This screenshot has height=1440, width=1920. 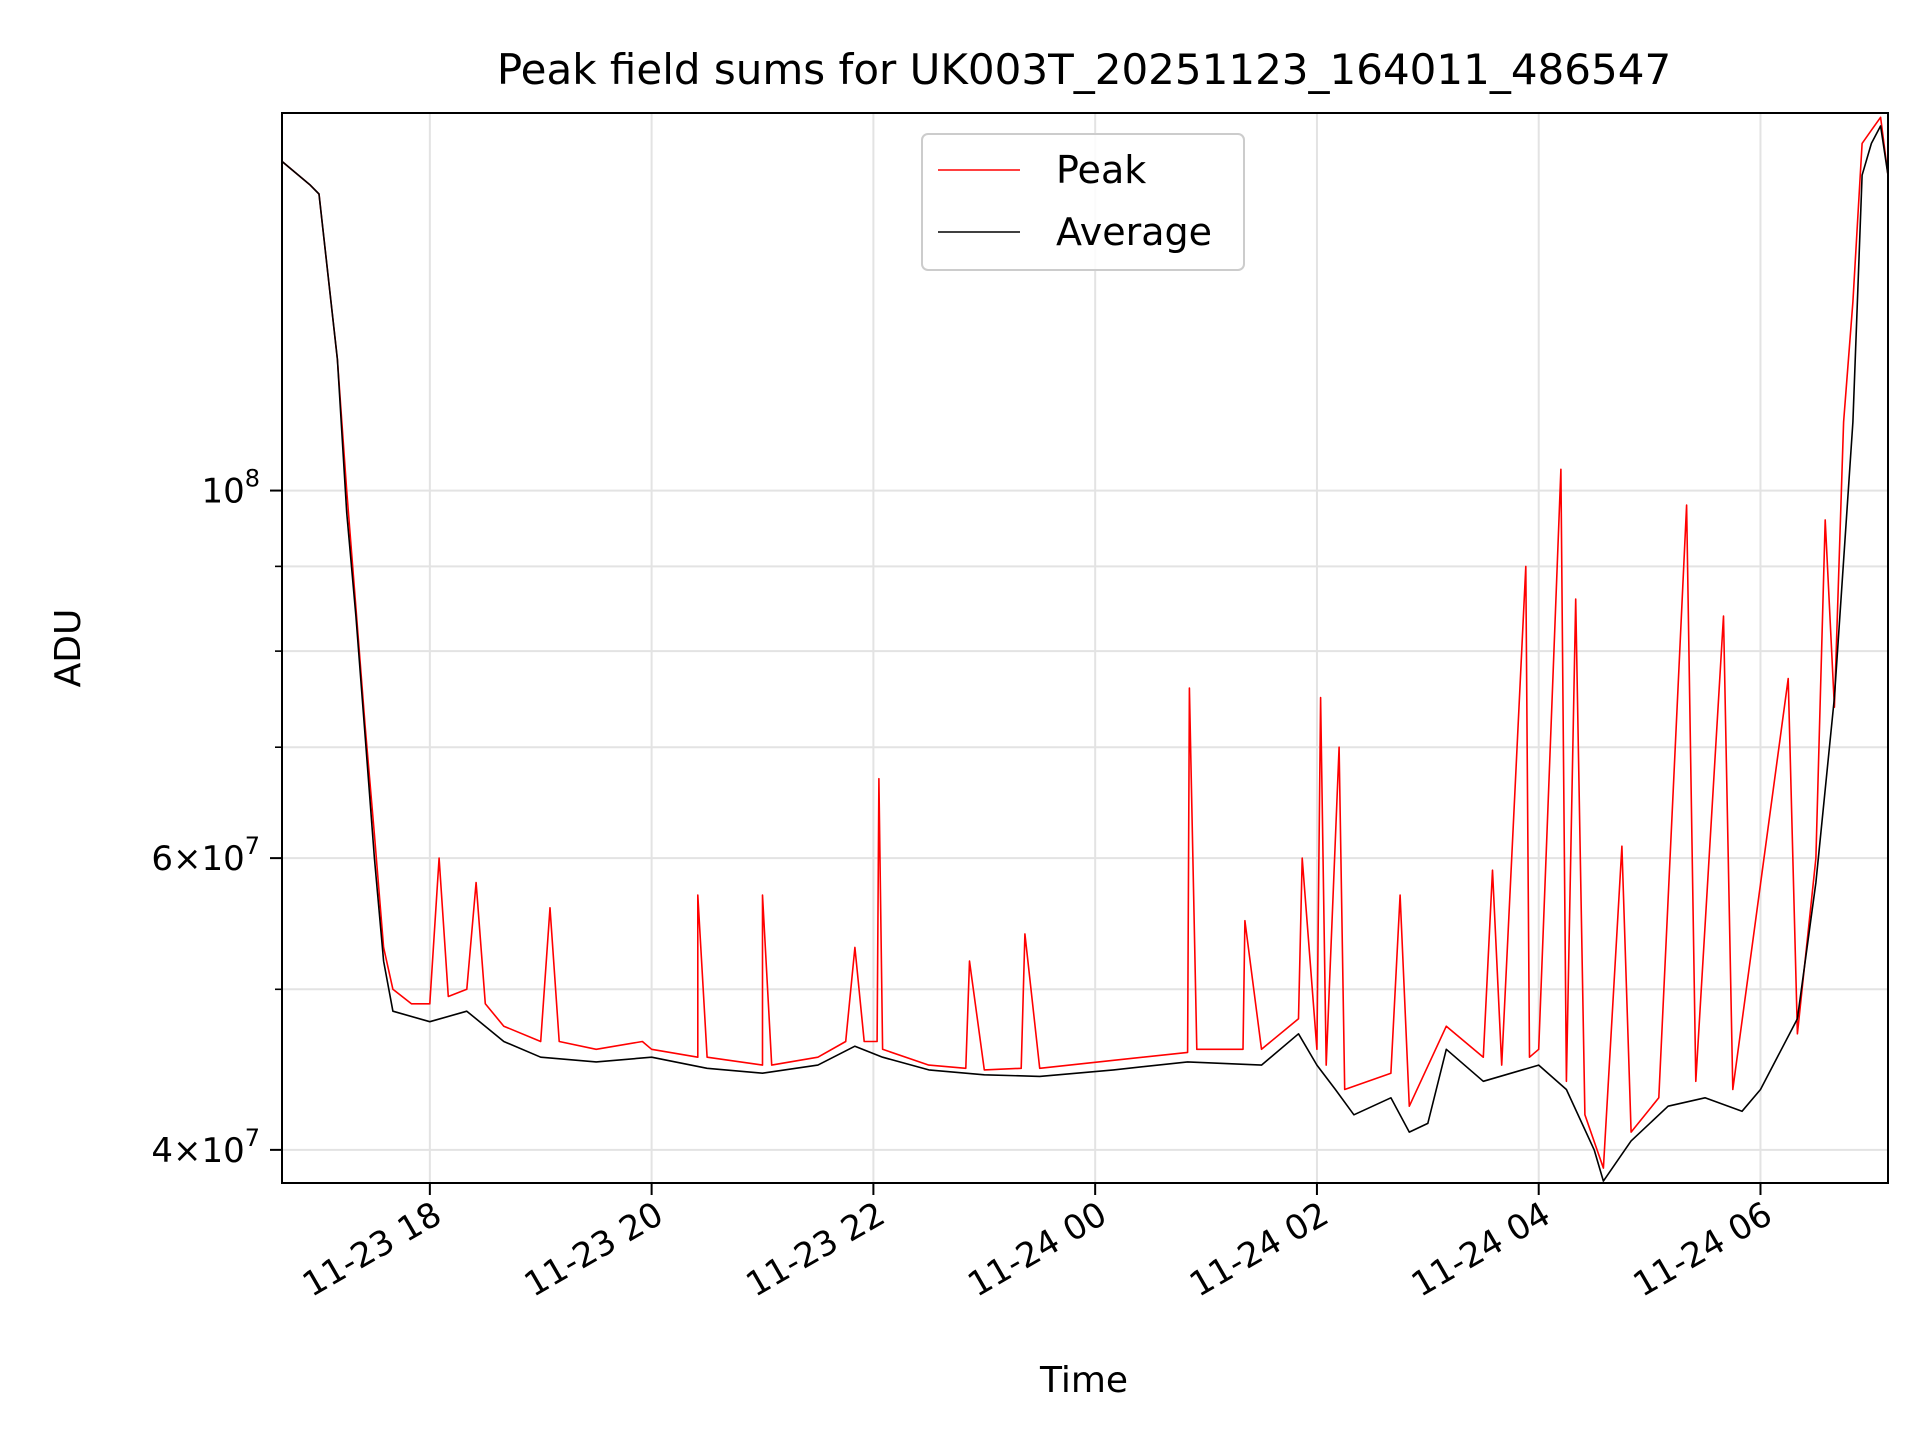 What do you see at coordinates (205, 855) in the screenshot?
I see `y-tick-label: 6×107` at bounding box center [205, 855].